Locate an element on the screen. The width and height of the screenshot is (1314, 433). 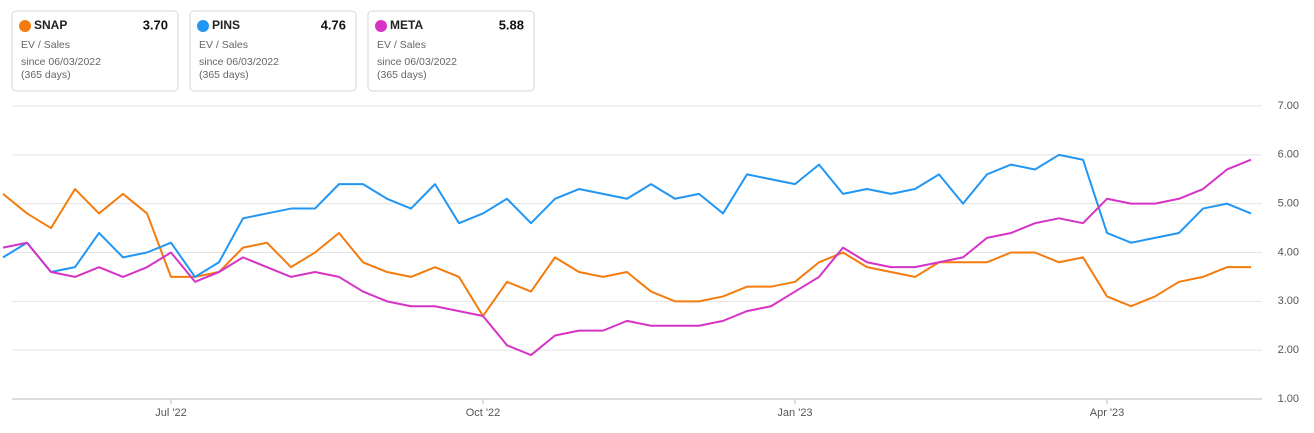
y-tick-label: 6.00 is located at coordinates (1288, 155).